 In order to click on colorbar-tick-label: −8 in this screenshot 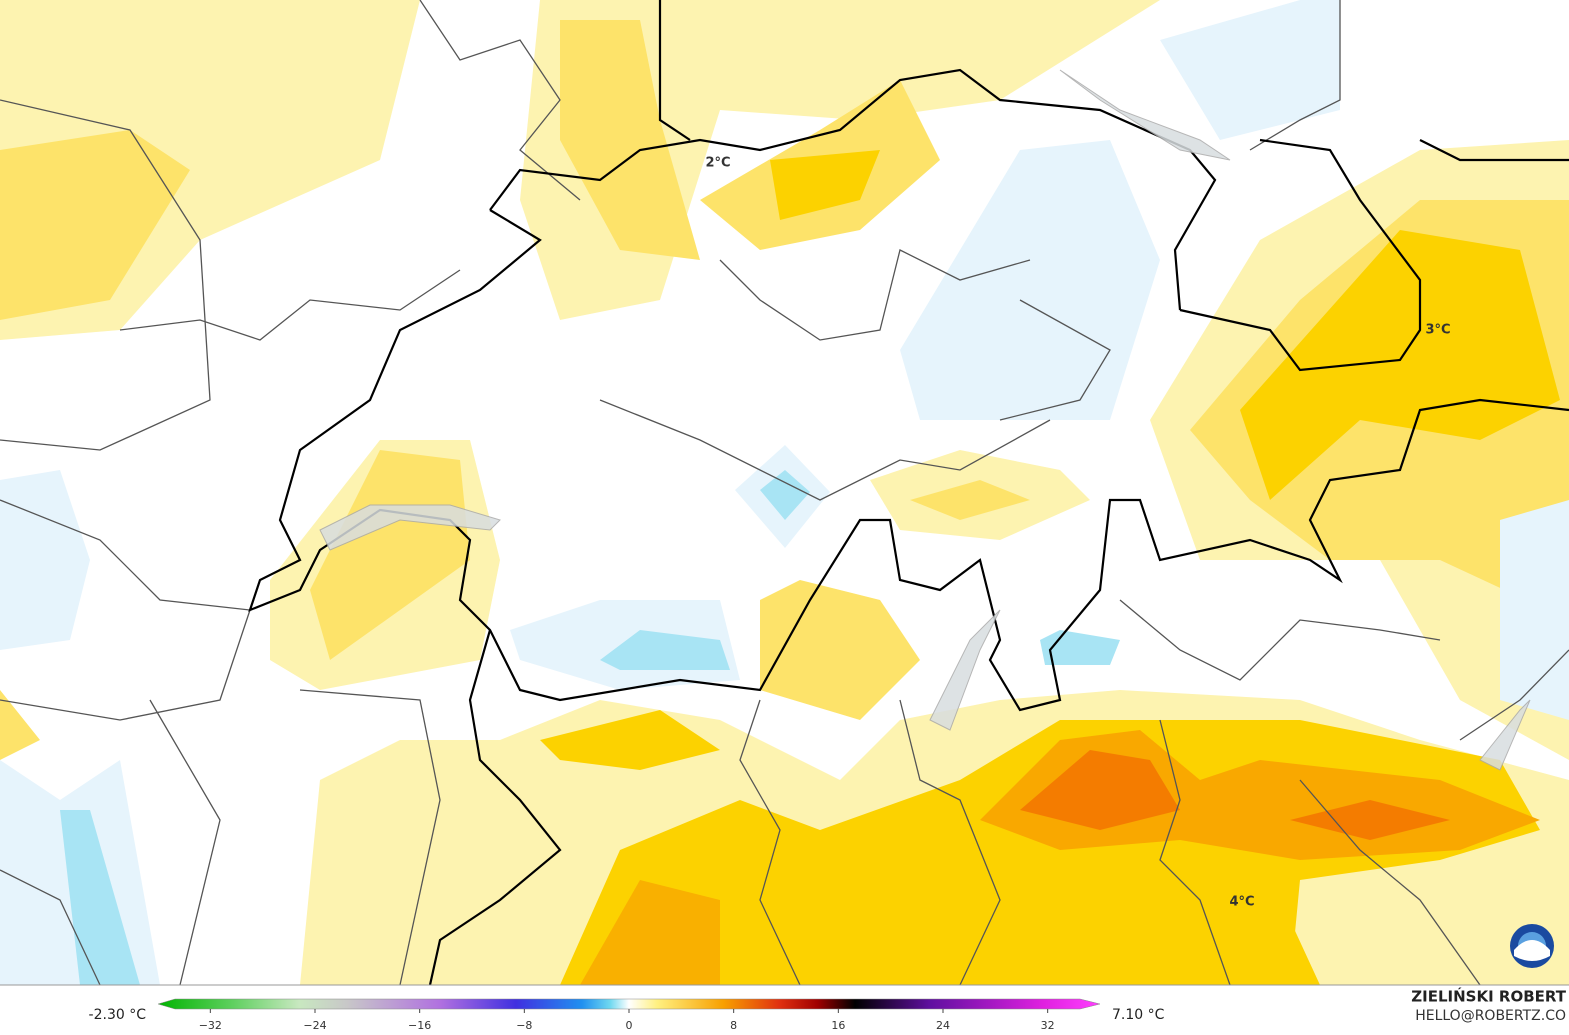, I will do `click(524, 1025)`.